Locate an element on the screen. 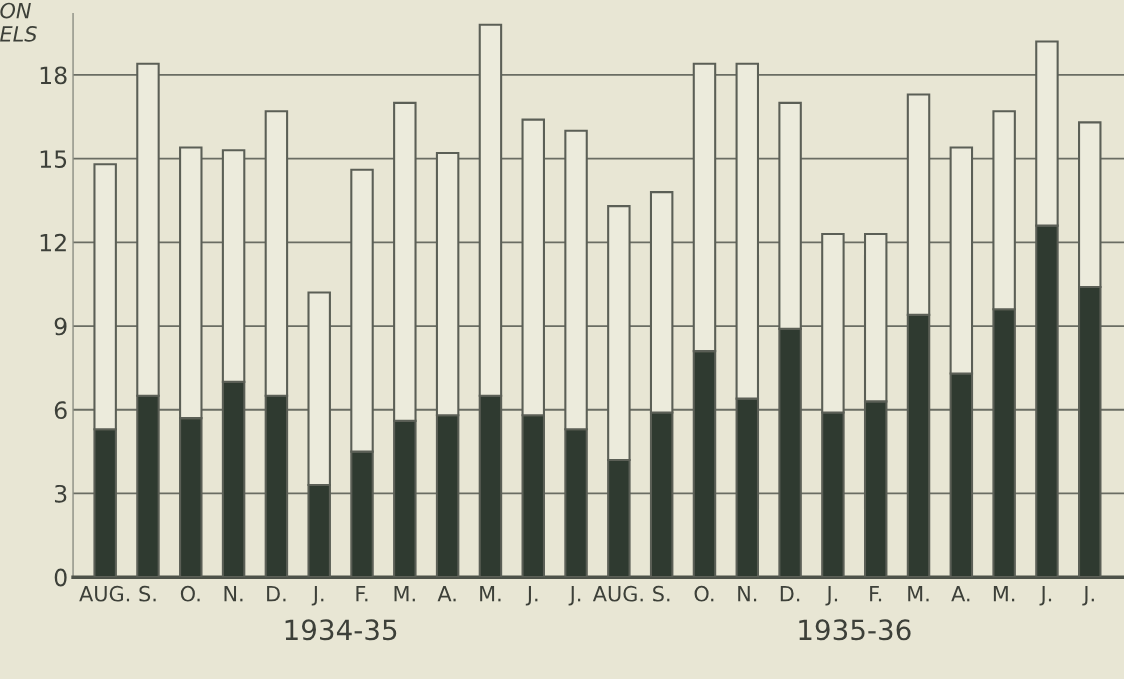  text: 1934-35 is located at coordinates (341, 630).